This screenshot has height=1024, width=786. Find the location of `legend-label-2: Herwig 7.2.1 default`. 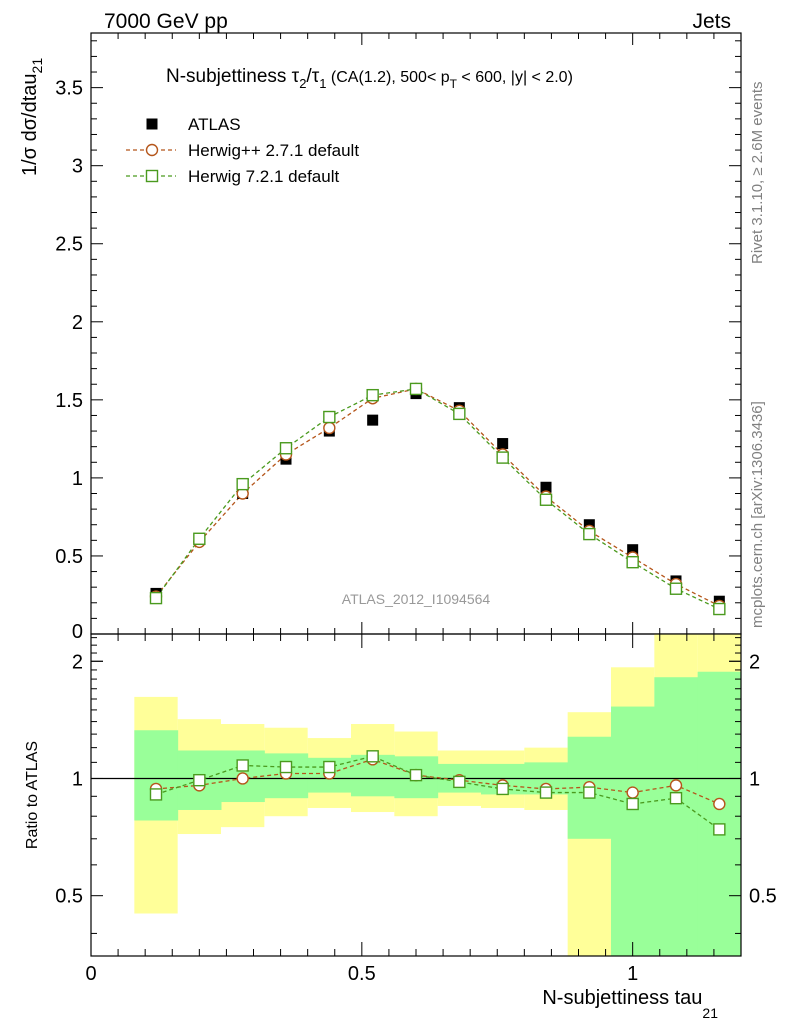

legend-label-2: Herwig 7.2.1 default is located at coordinates (263, 176).